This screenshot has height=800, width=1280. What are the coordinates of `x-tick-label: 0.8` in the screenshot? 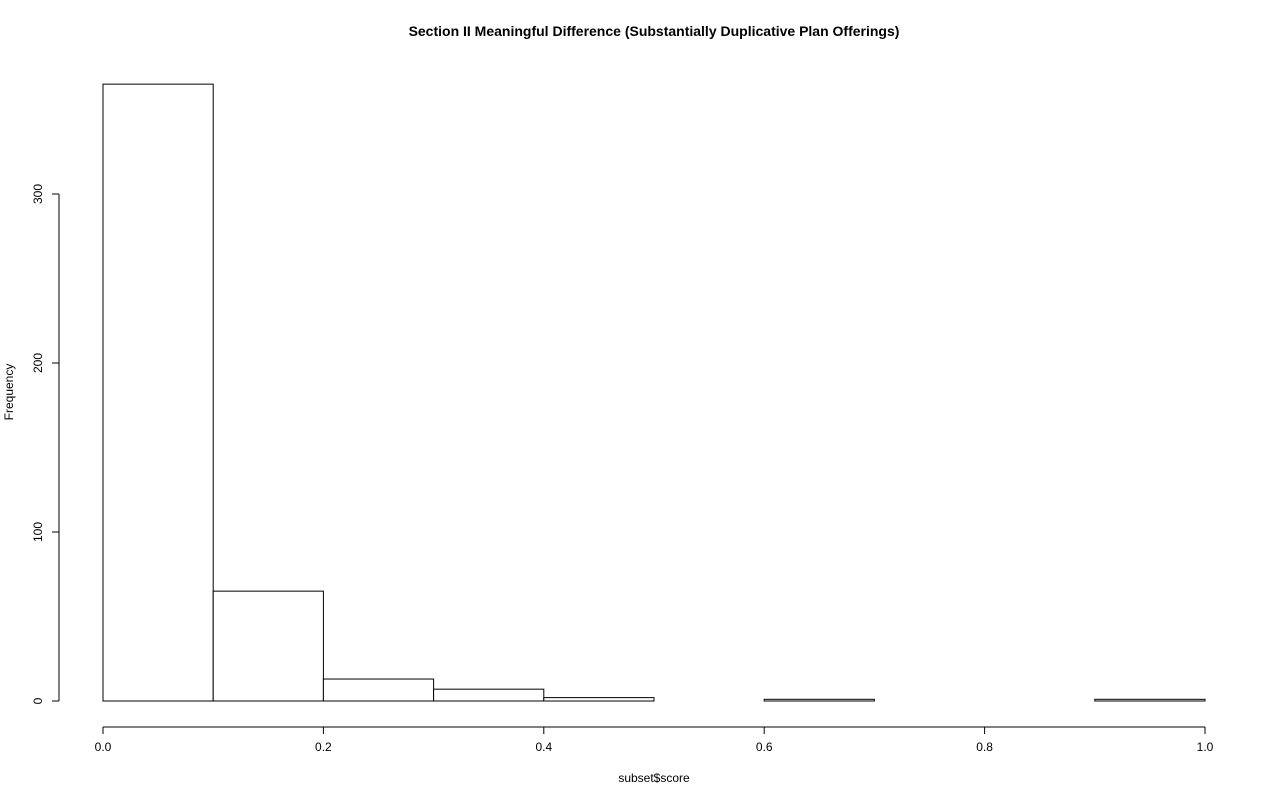 It's located at (984, 747).